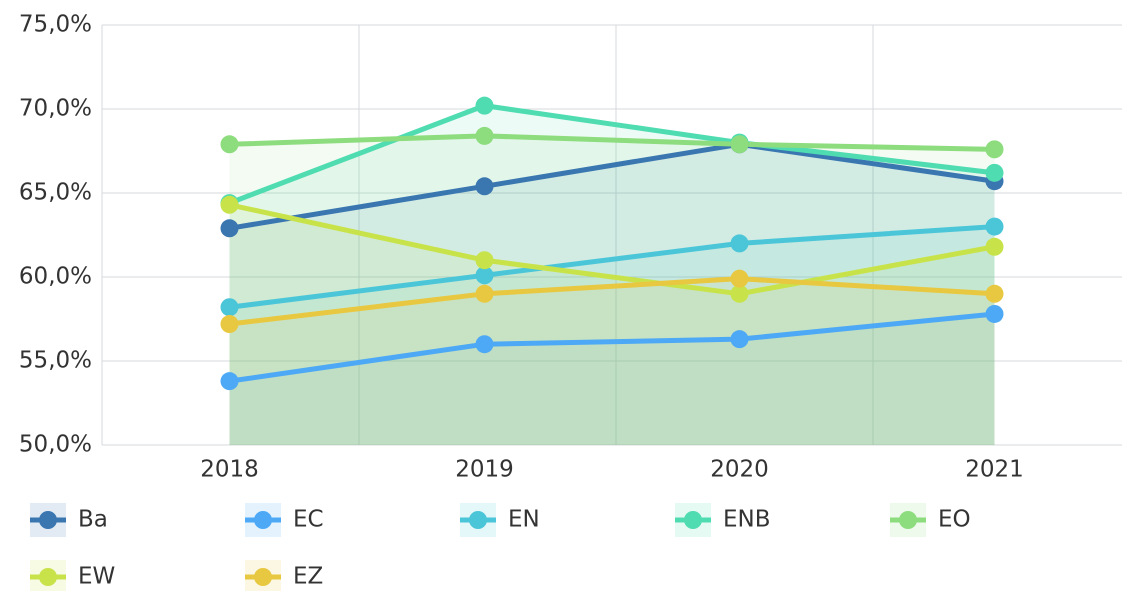  I want to click on y-tick-label: 75,0%, so click(55, 25).